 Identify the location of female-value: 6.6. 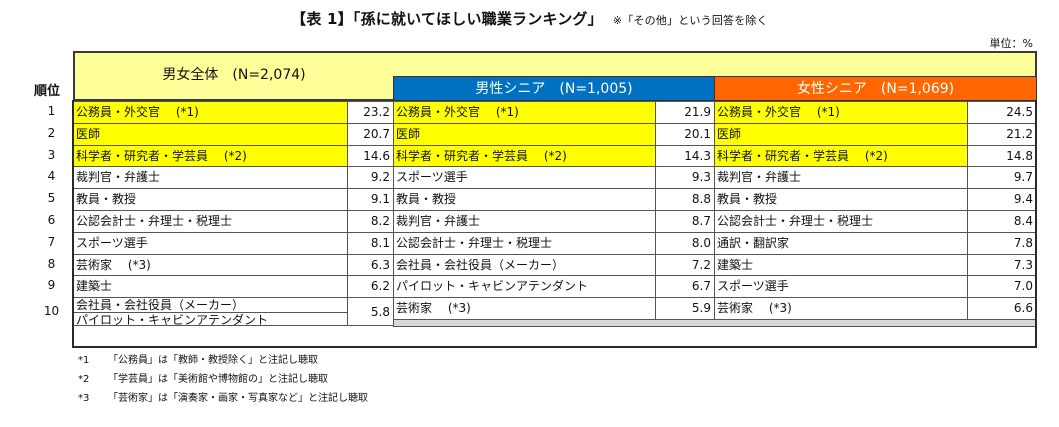
(1002, 308).